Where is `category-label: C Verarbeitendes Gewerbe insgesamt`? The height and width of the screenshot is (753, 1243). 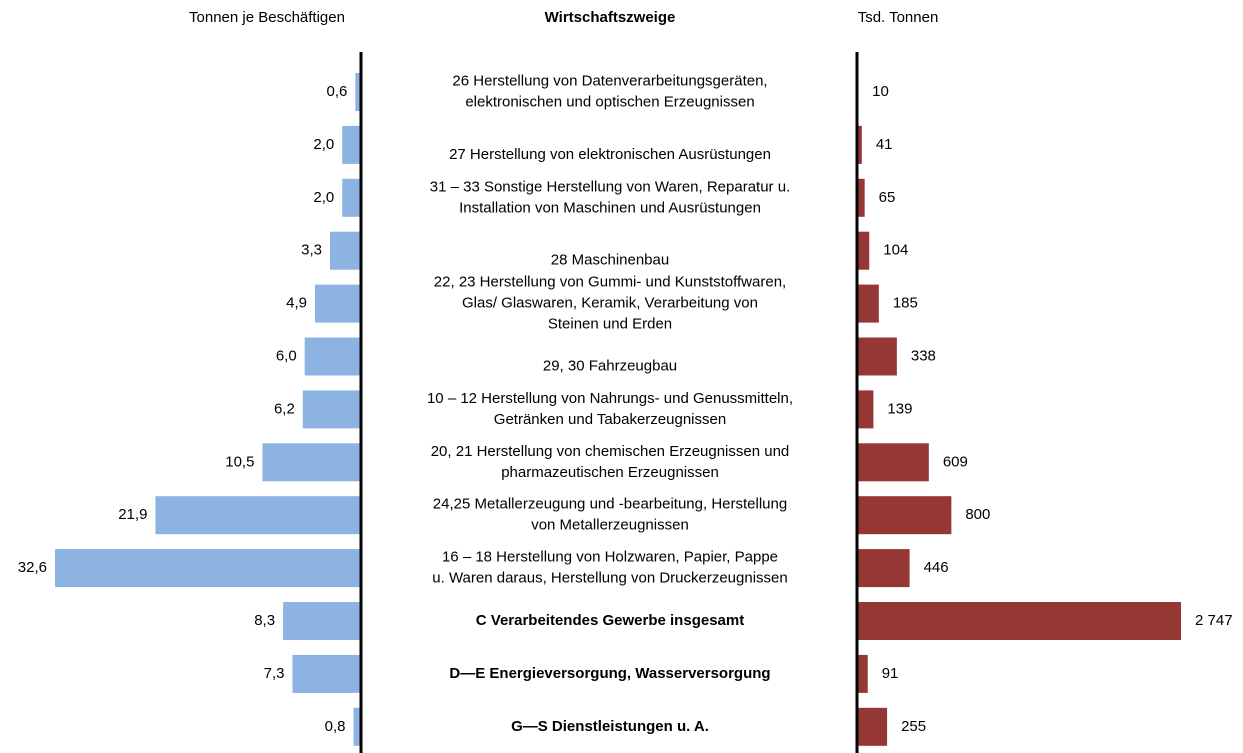
category-label: C Verarbeitendes Gewerbe insgesamt is located at coordinates (610, 620).